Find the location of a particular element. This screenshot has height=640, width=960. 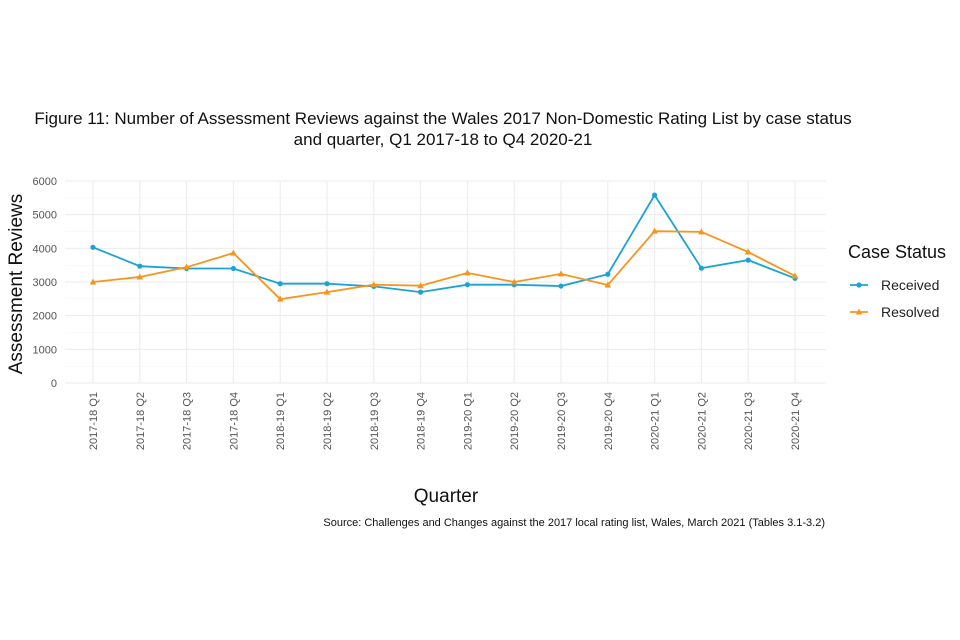

x-tick-label: 2019-20 Q4 is located at coordinates (609, 421).